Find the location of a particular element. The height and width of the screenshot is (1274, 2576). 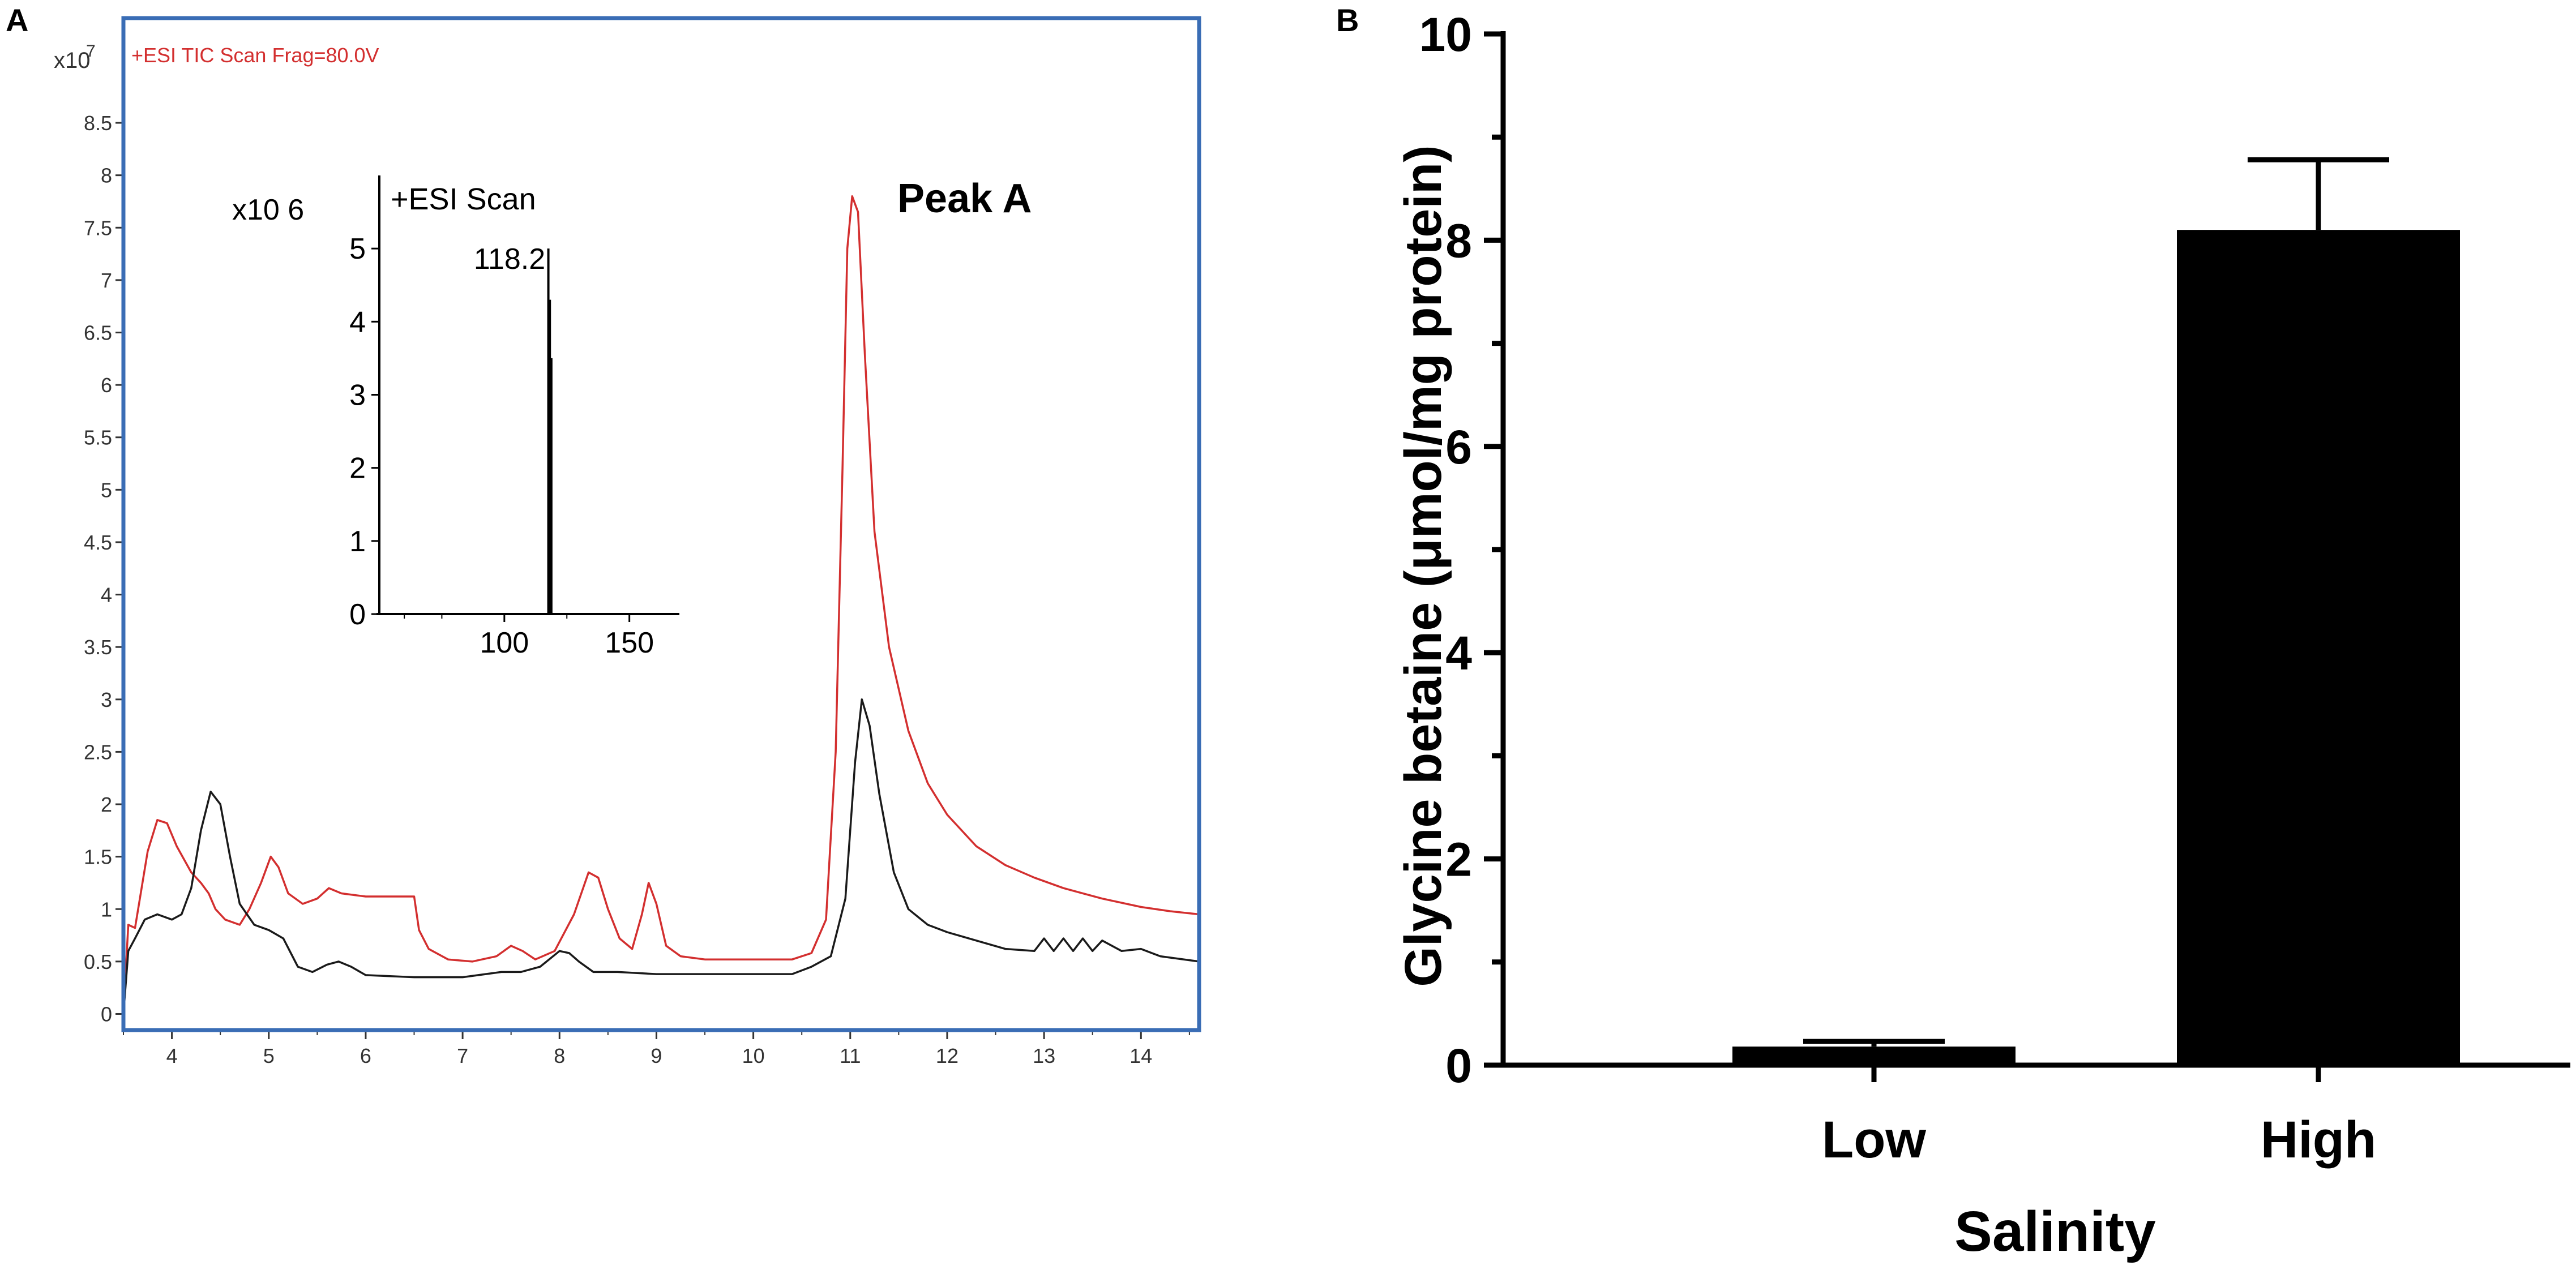

a-x-tick-label: 7 is located at coordinates (462, 1055).